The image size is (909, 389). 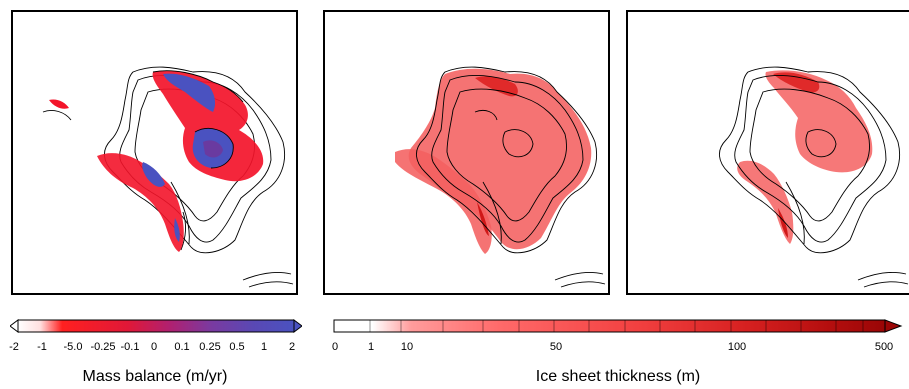 What do you see at coordinates (237, 347) in the screenshot?
I see `tick-label: 0.5` at bounding box center [237, 347].